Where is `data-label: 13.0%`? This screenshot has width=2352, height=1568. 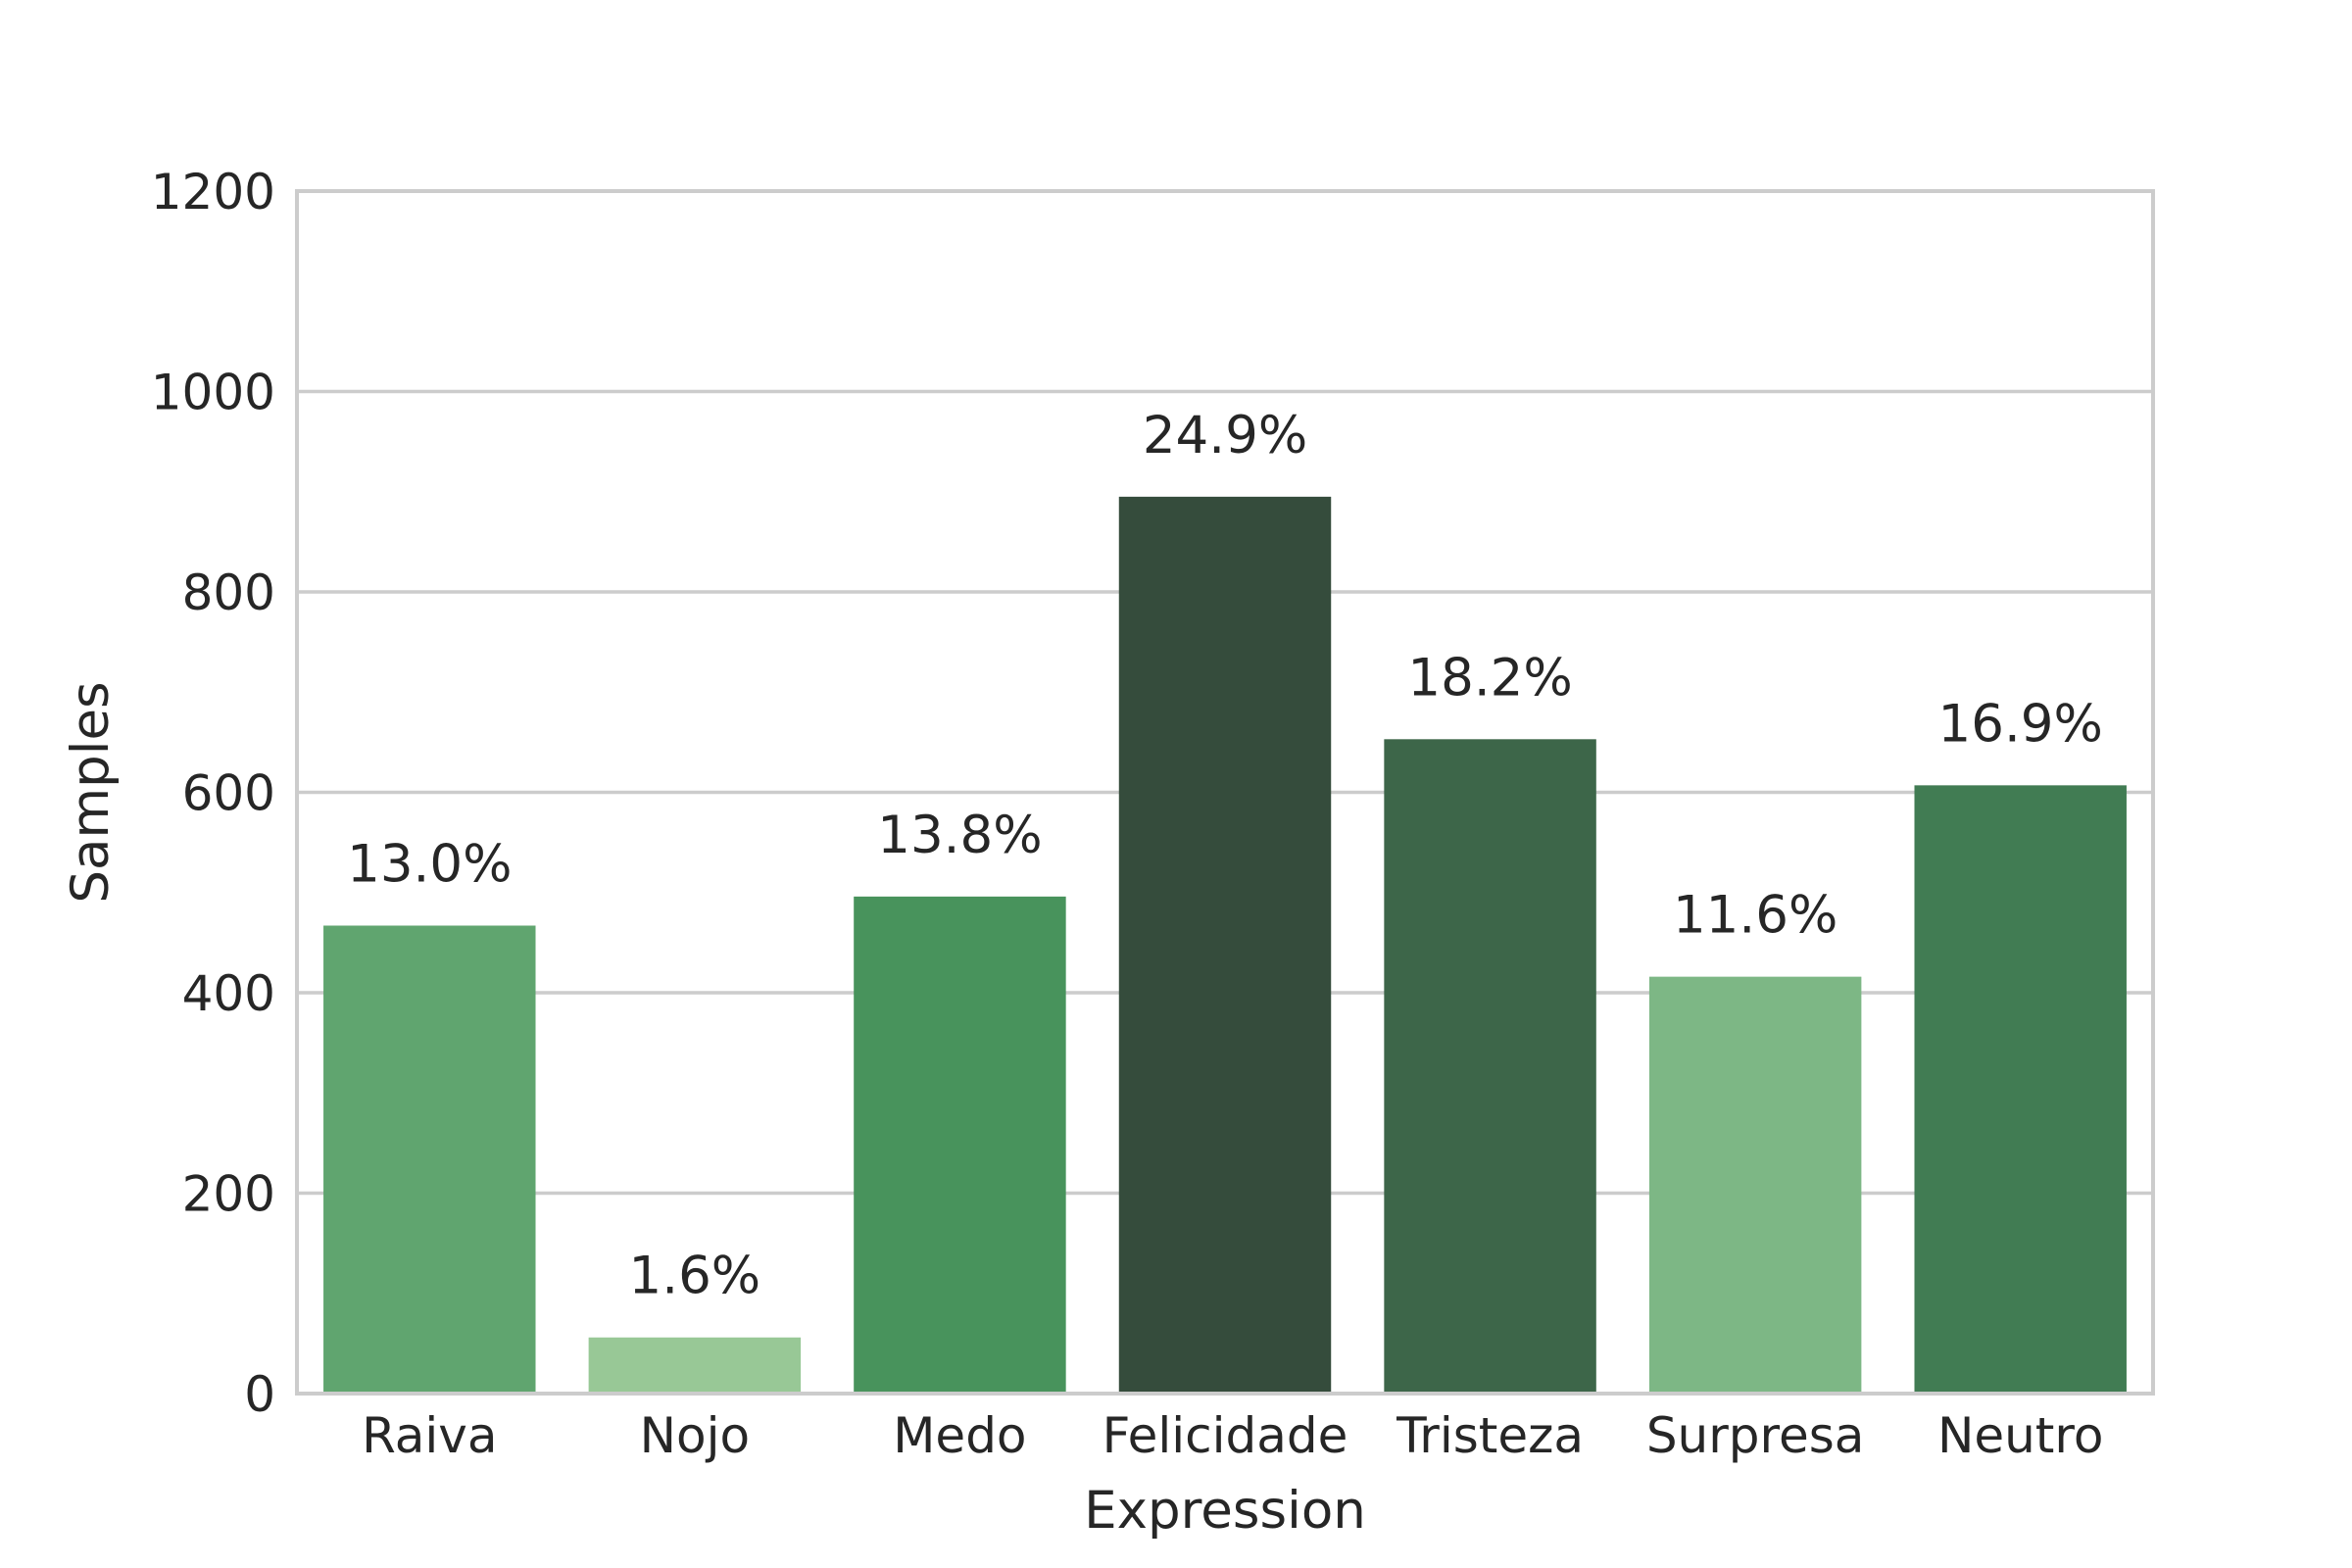 data-label: 13.0% is located at coordinates (429, 864).